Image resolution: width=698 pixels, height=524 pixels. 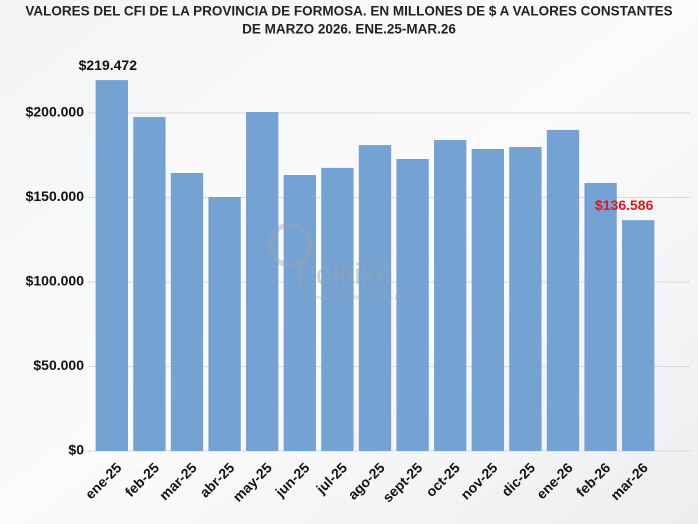 I want to click on data-label: $136.586, so click(x=624, y=205).